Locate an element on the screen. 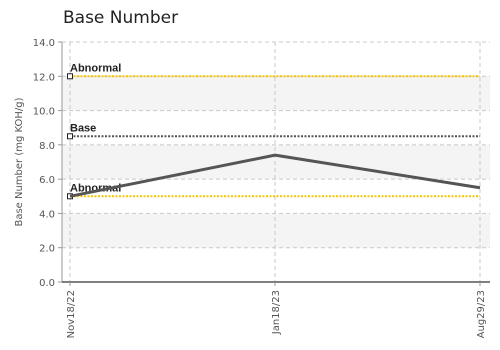  y-tick-label: 8.0 is located at coordinates (47, 146).